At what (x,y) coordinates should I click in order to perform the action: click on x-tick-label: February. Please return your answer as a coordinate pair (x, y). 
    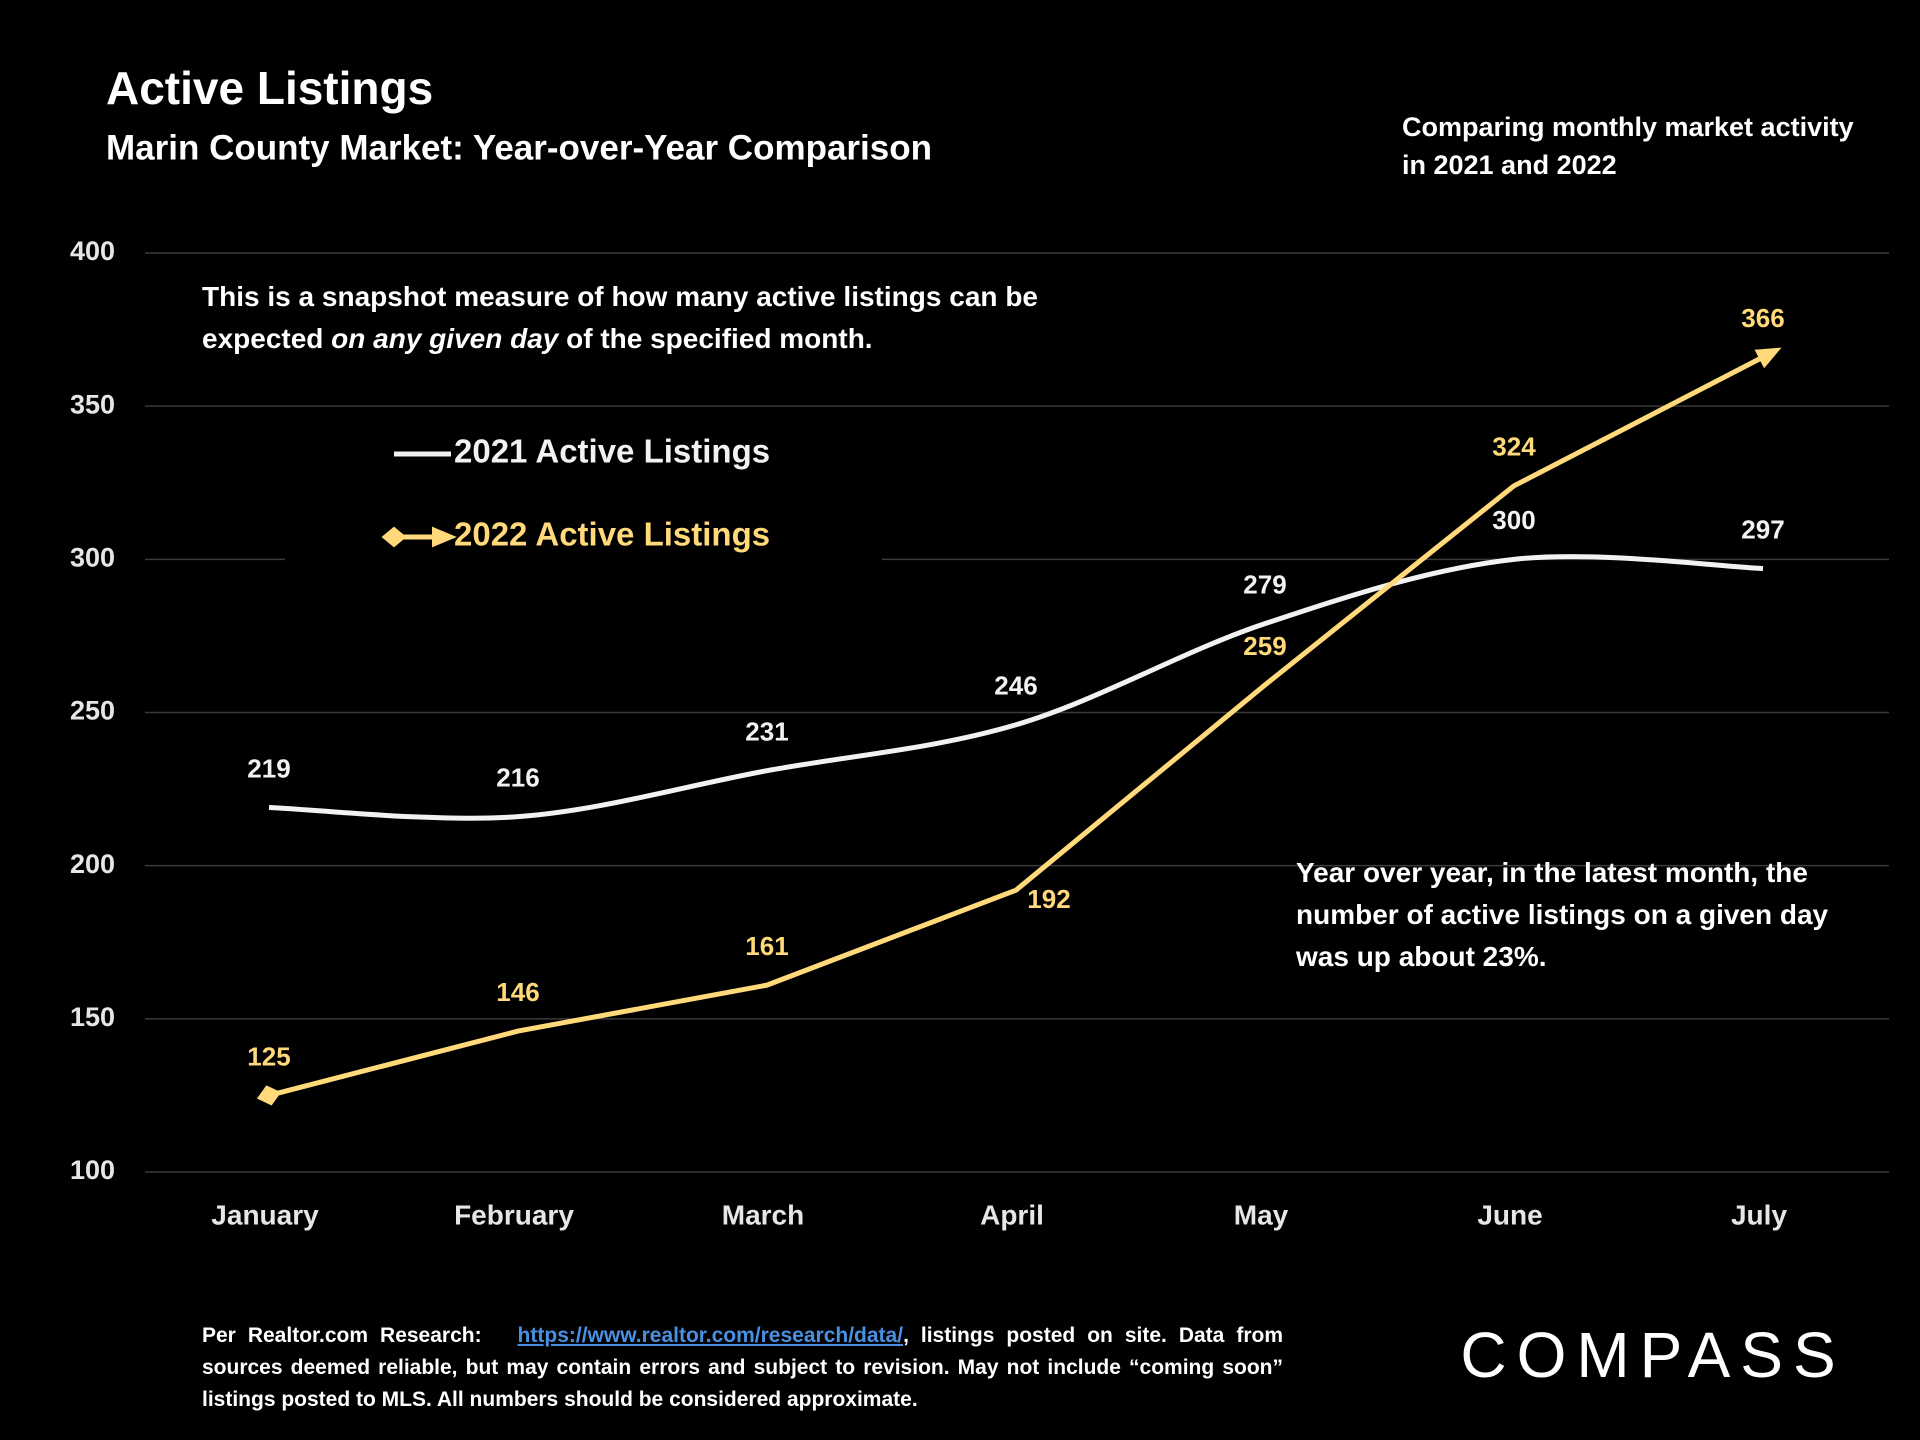
    Looking at the image, I should click on (514, 1214).